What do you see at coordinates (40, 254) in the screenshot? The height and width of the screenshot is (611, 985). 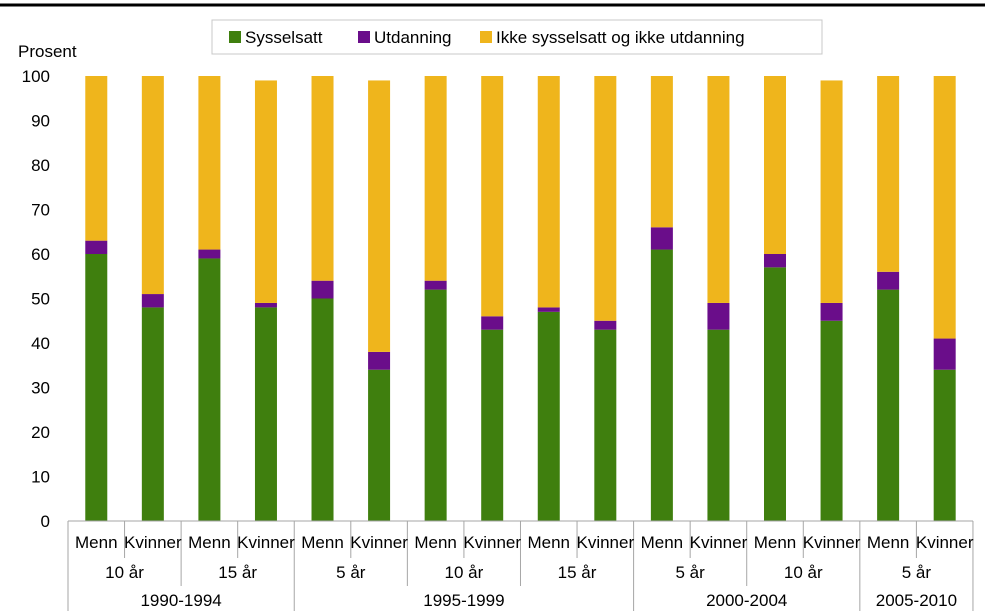 I see `y-tick-label: 60` at bounding box center [40, 254].